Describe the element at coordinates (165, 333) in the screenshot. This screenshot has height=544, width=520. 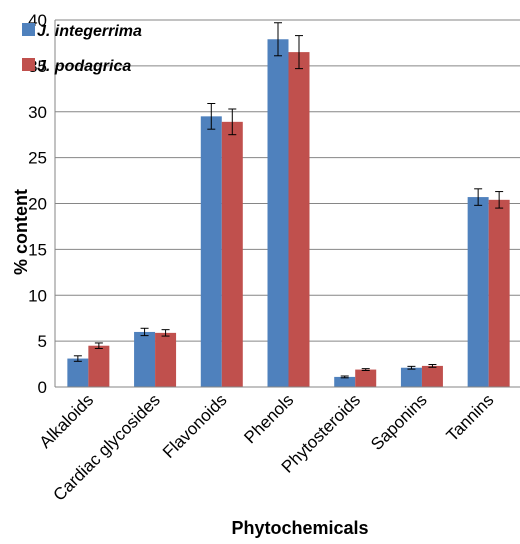
I see `error-bar-j-podagrica-cardiac-glycosides` at that location.